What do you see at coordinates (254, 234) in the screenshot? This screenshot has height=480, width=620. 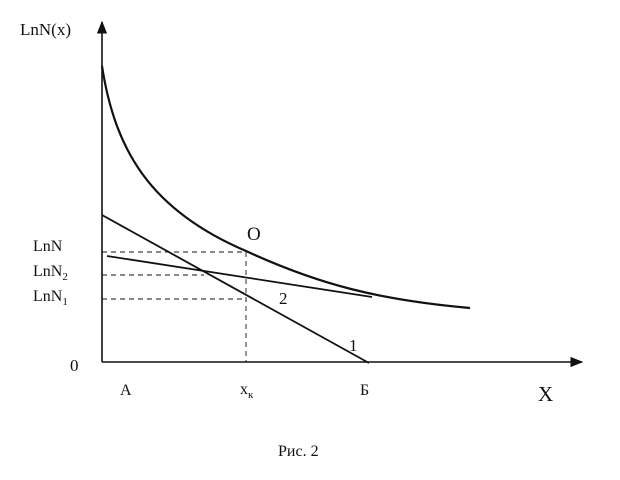 I see `point-label-o: O` at bounding box center [254, 234].